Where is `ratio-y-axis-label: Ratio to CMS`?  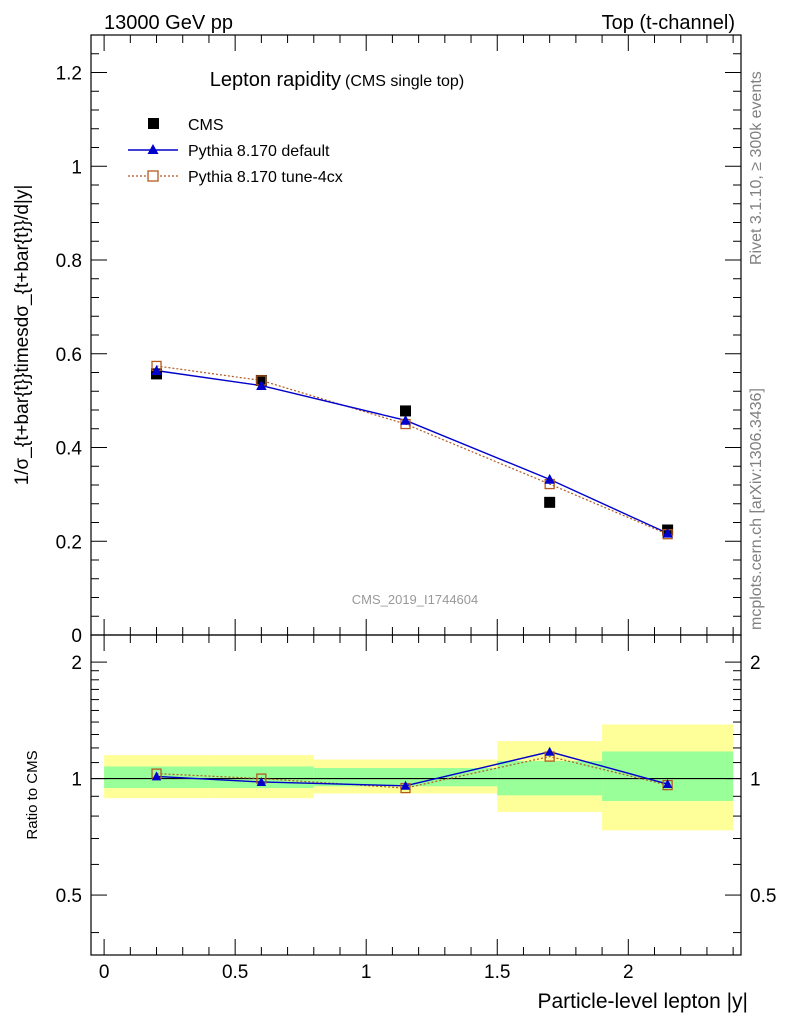
ratio-y-axis-label: Ratio to CMS is located at coordinates (32, 794).